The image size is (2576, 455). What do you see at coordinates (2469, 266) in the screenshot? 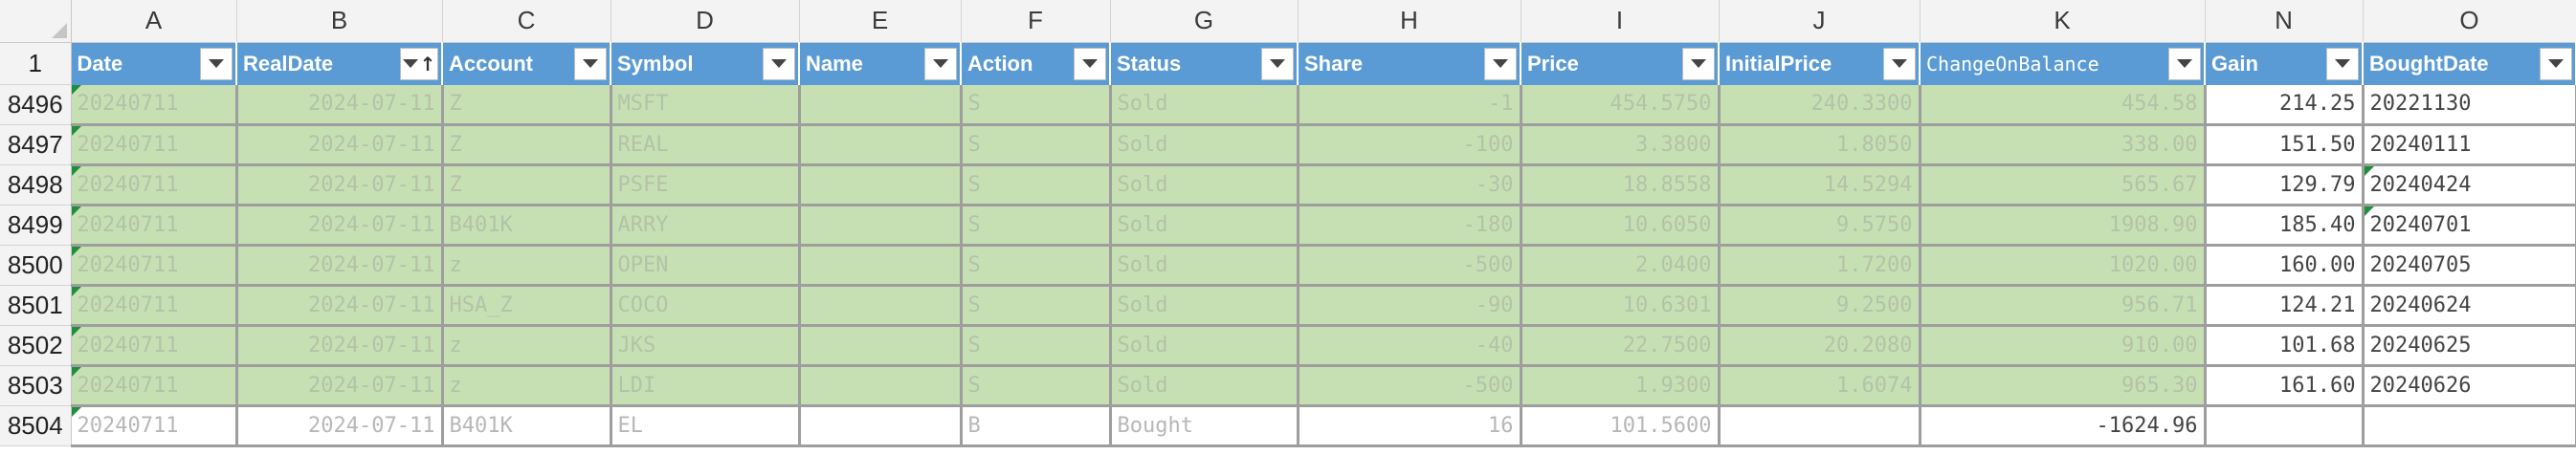
I see `cell-boughtdate: 20240705` at bounding box center [2469, 266].